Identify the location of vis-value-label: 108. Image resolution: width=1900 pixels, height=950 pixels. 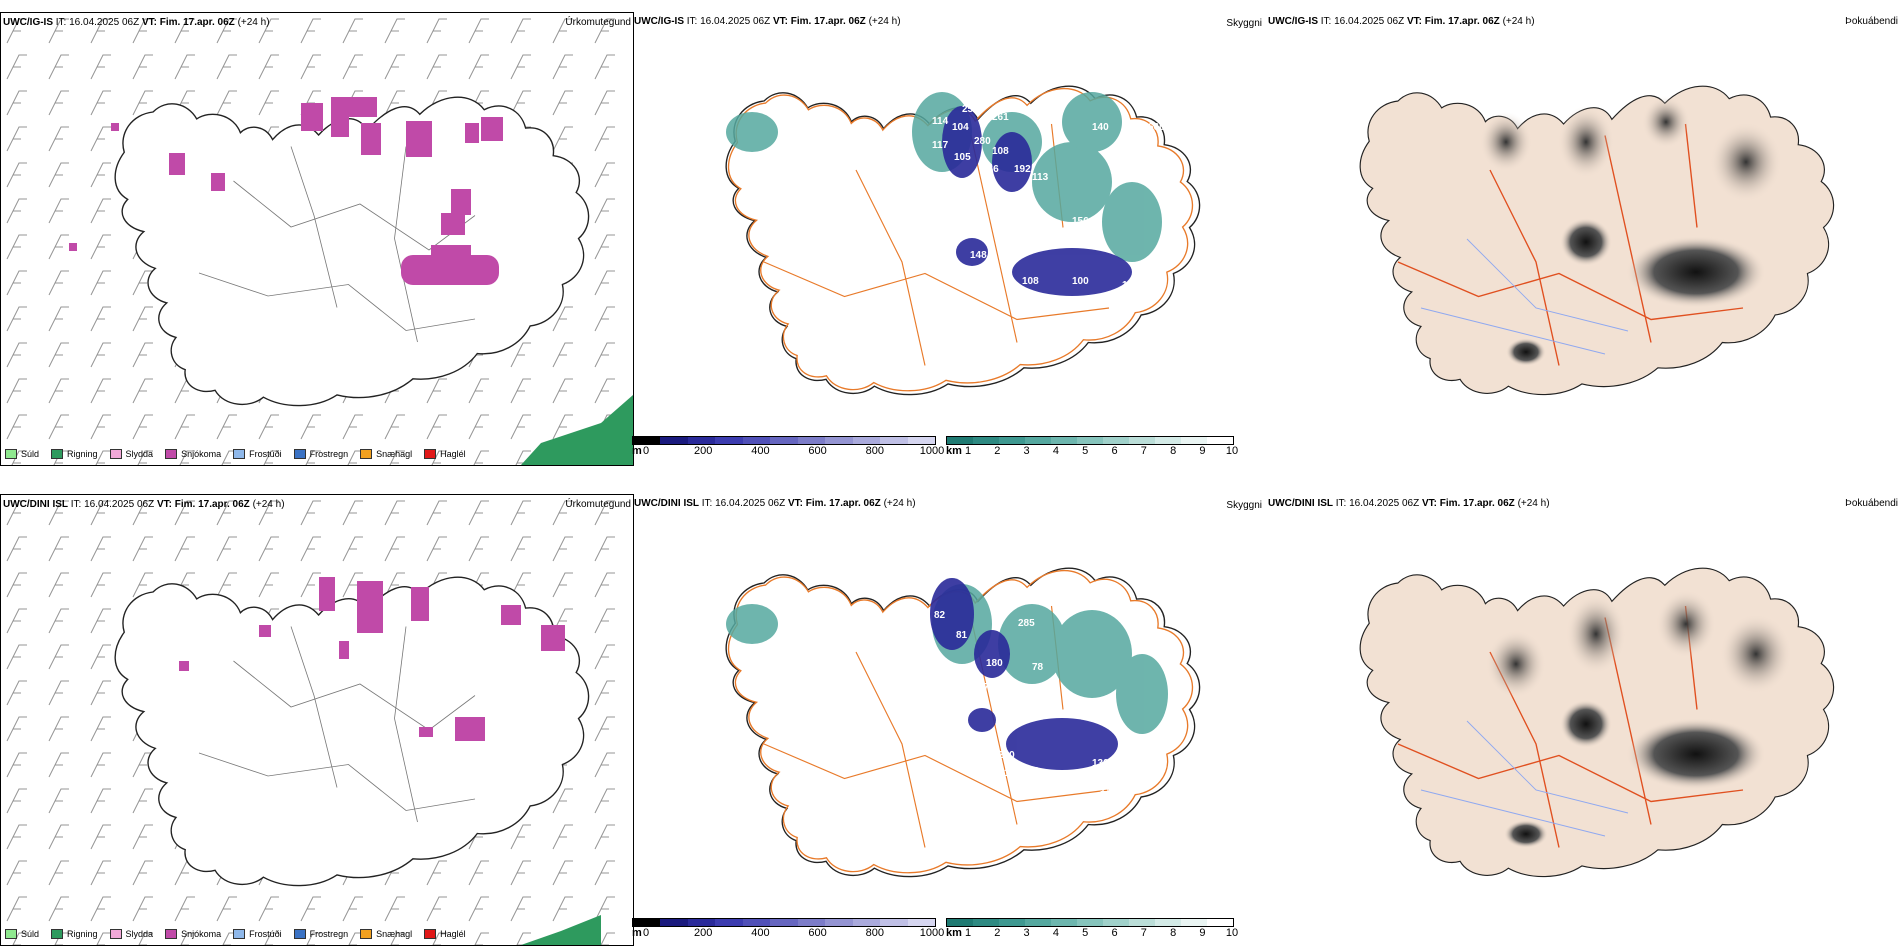
(1030, 281).